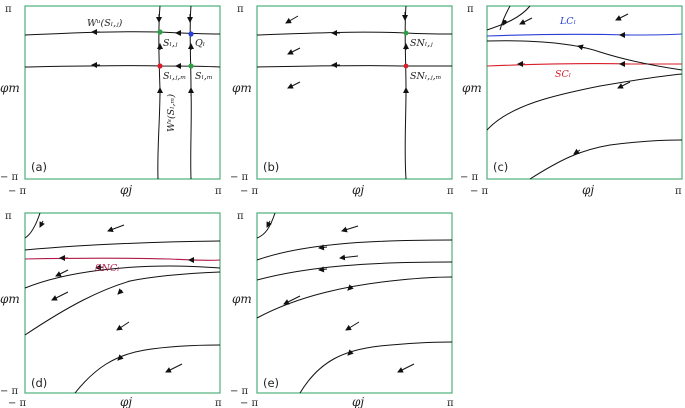 The width and height of the screenshot is (685, 408). Describe the element at coordinates (10, 299) in the screenshot. I see `panel-d-y-label: φm` at that location.